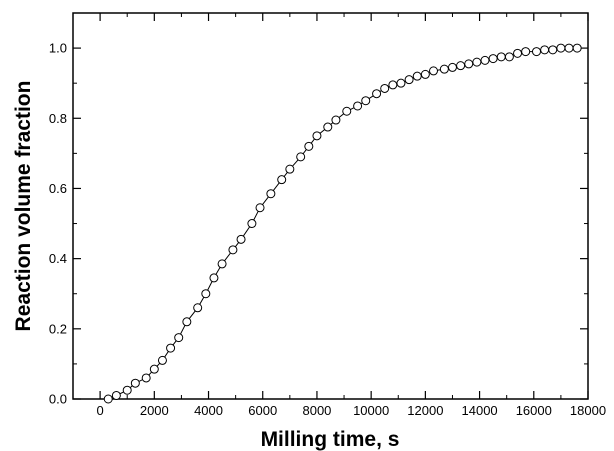 The height and width of the screenshot is (451, 614). Describe the element at coordinates (58, 48) in the screenshot. I see `y-tick-label: 1.0` at that location.